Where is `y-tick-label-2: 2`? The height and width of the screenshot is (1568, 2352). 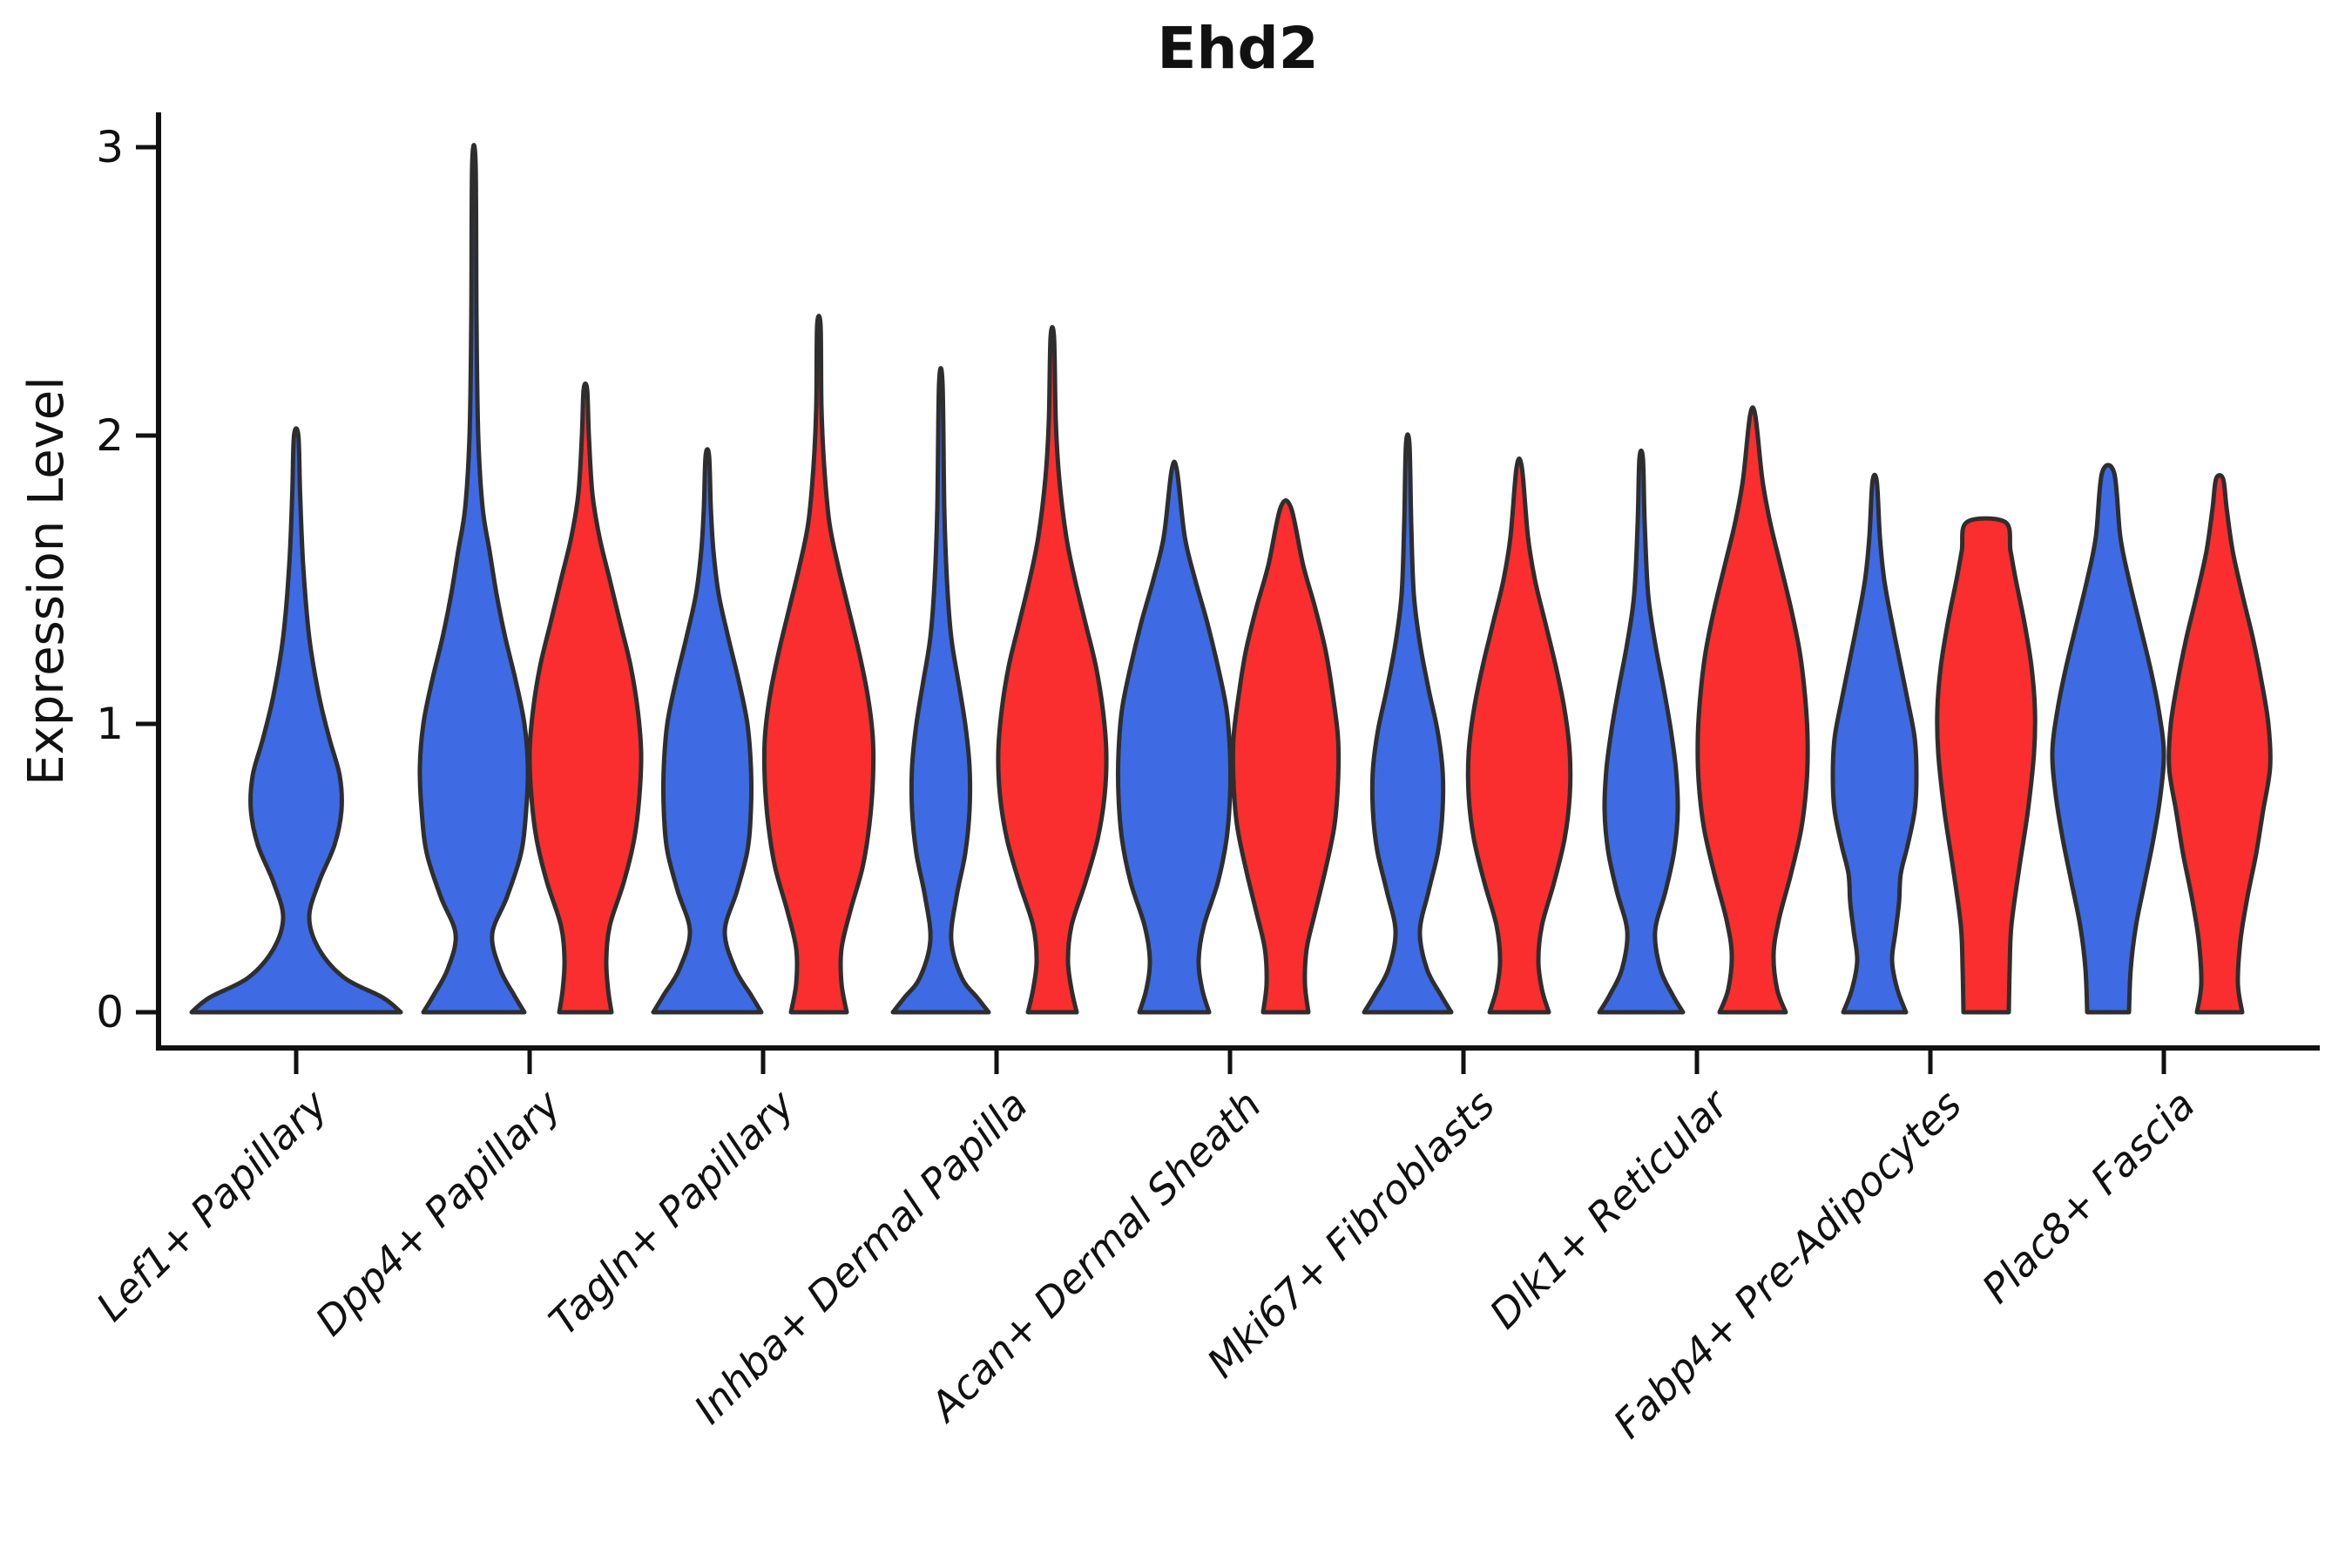 y-tick-label-2: 2 is located at coordinates (110, 435).